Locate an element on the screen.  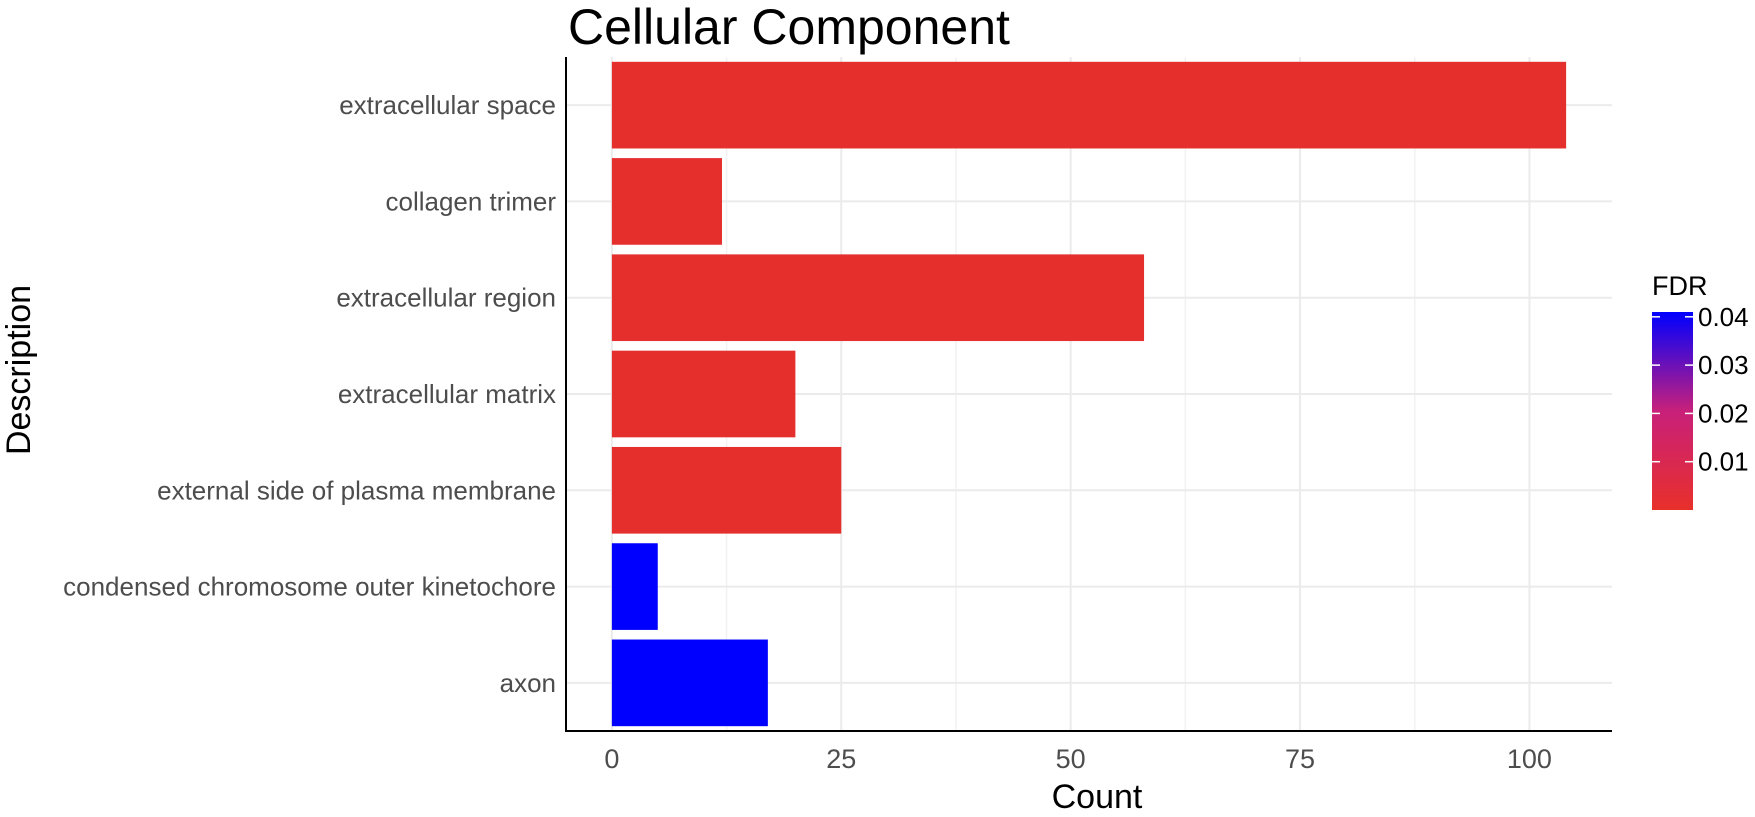
x-axis-title: Count is located at coordinates (1097, 797).